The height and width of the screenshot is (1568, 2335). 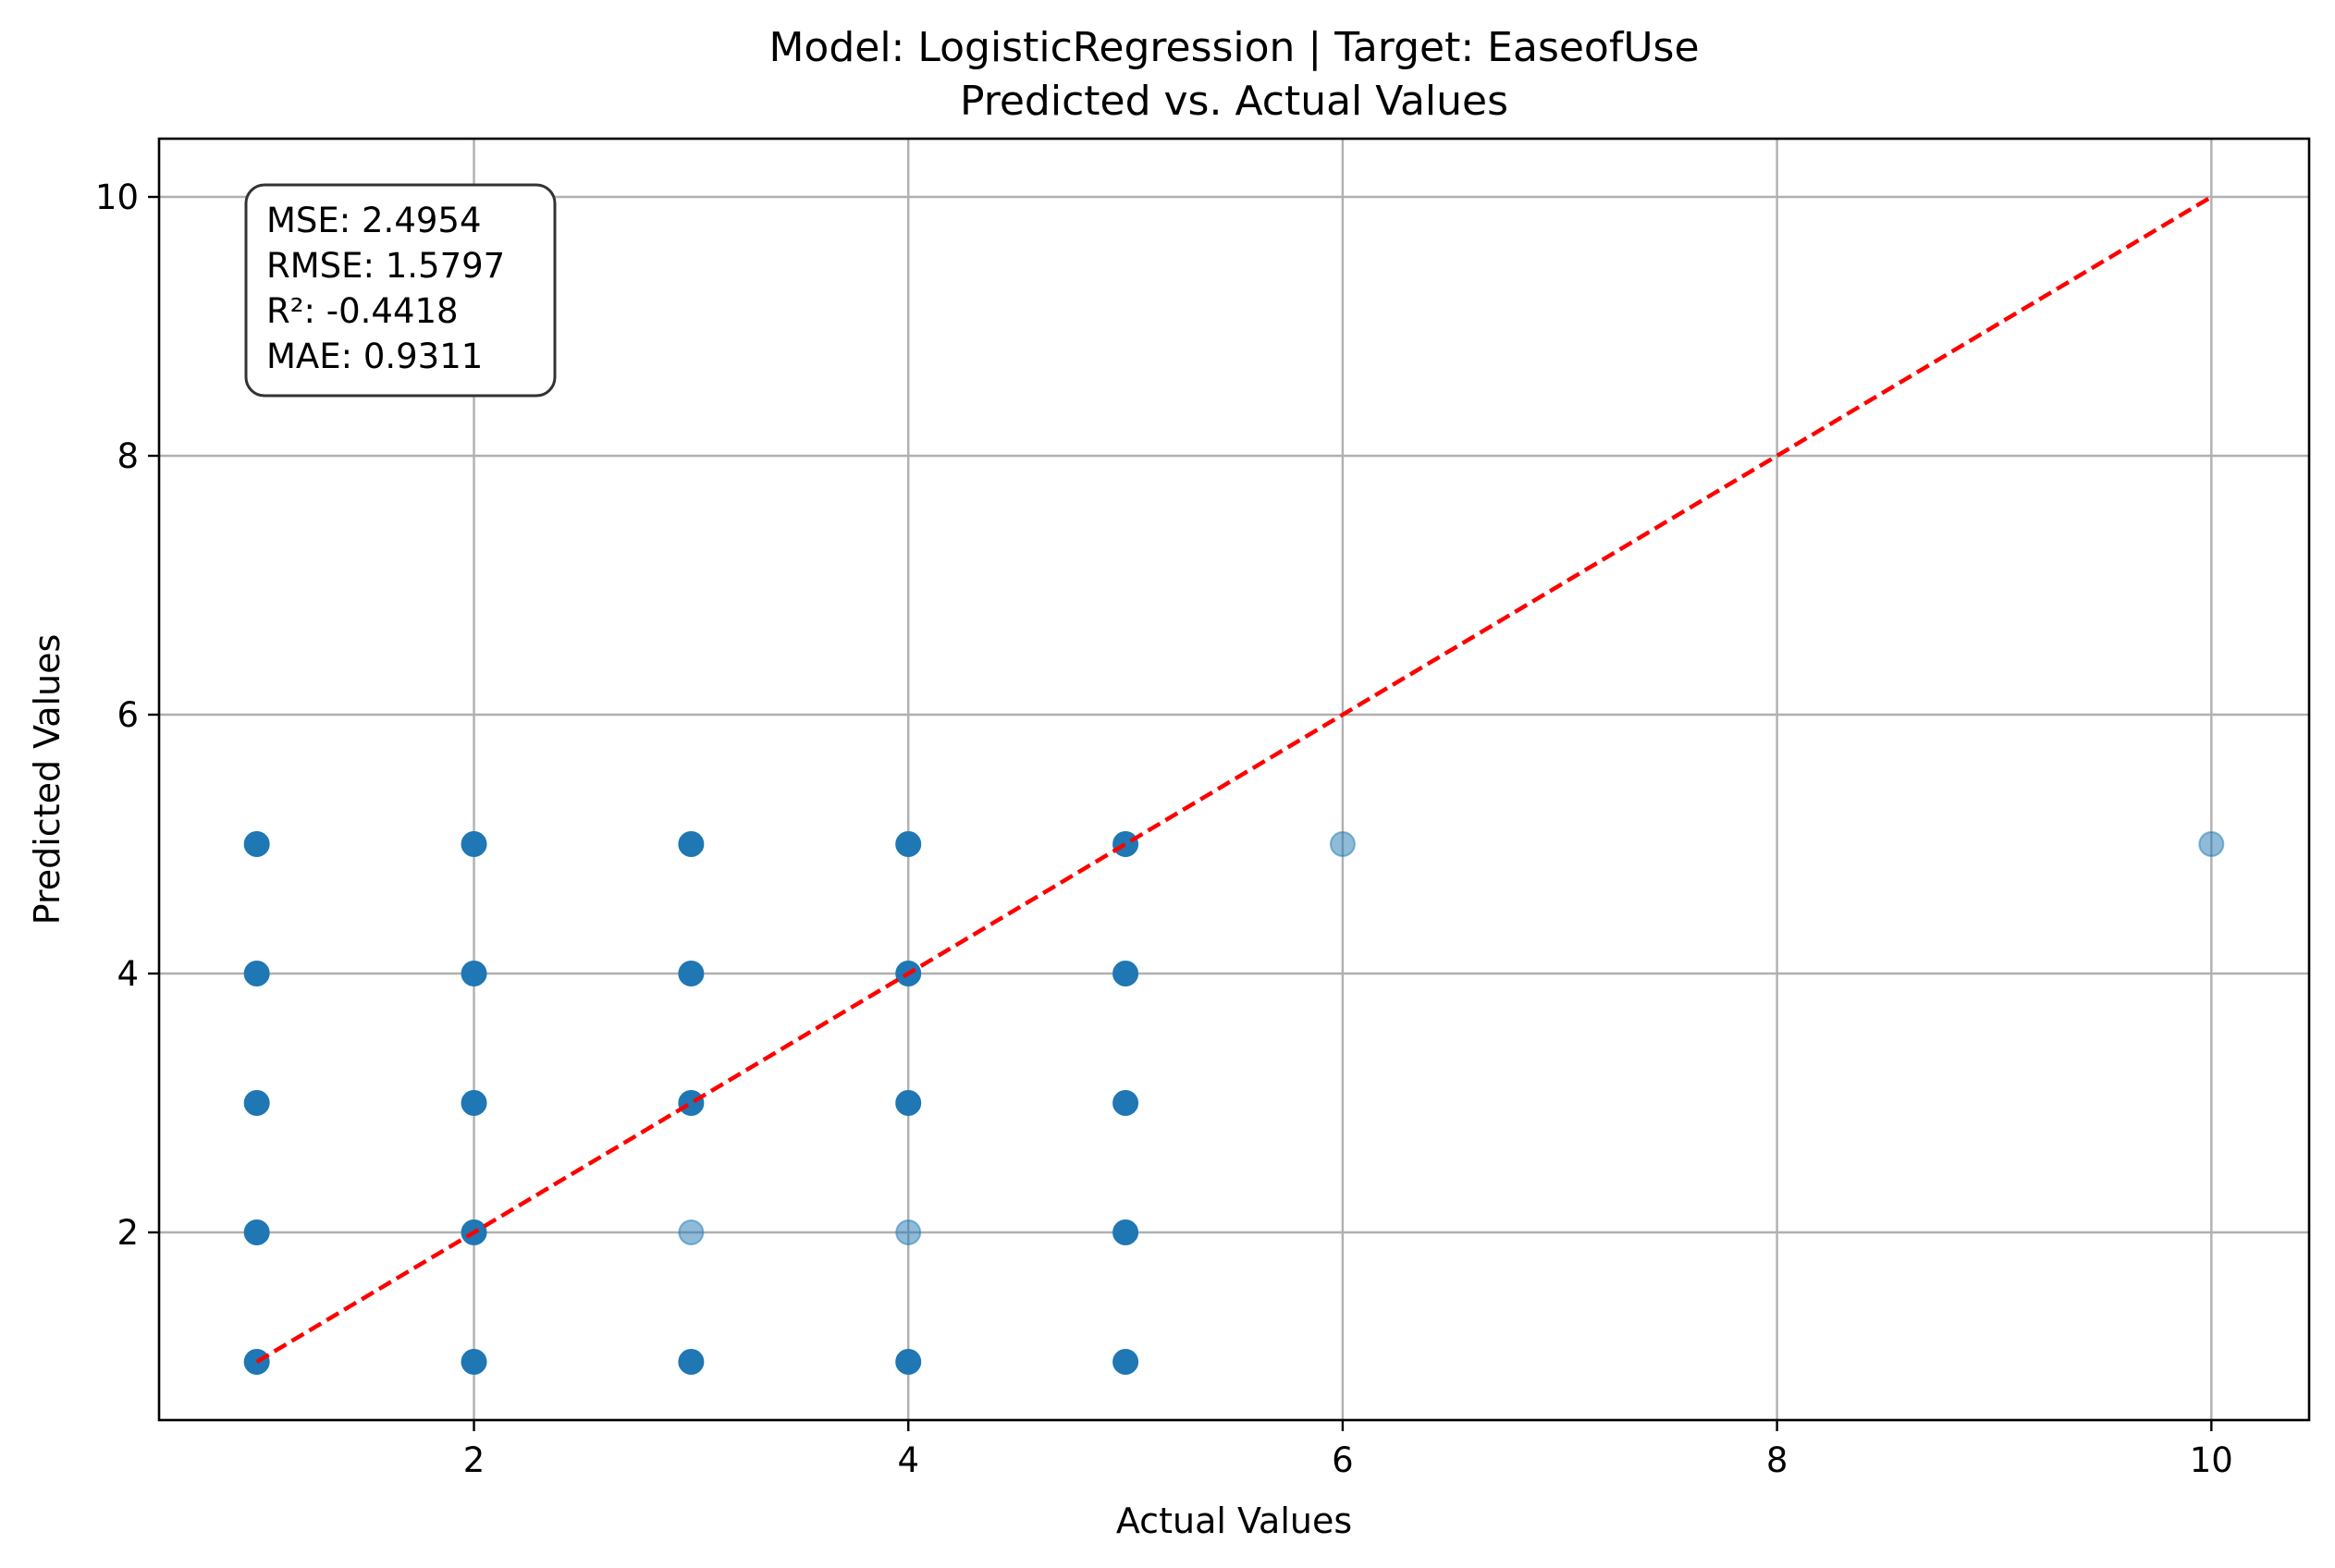 I want to click on y-tick-label: 2, so click(x=128, y=1233).